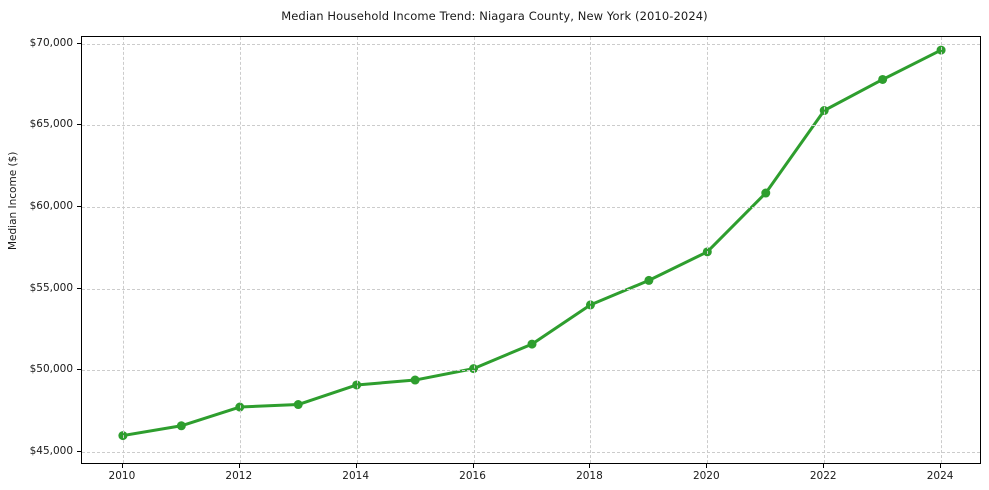  Describe the element at coordinates (51, 450) in the screenshot. I see `y-tick-label: $45,000` at that location.